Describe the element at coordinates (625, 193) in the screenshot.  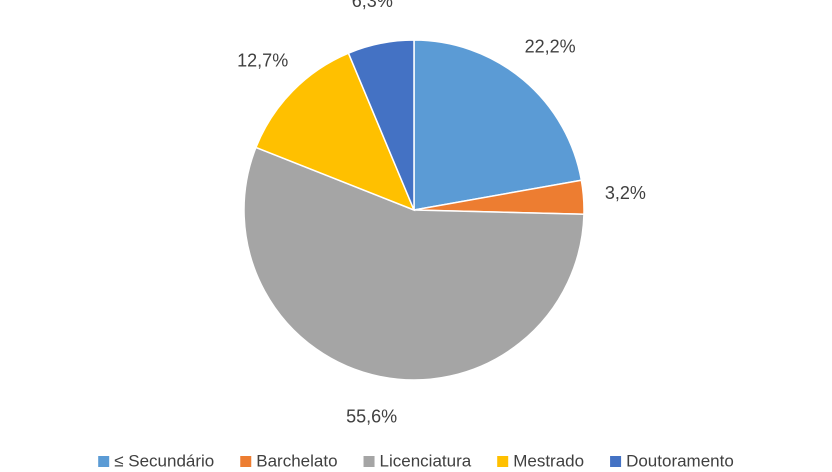
I see `data-label: 3,2%` at that location.